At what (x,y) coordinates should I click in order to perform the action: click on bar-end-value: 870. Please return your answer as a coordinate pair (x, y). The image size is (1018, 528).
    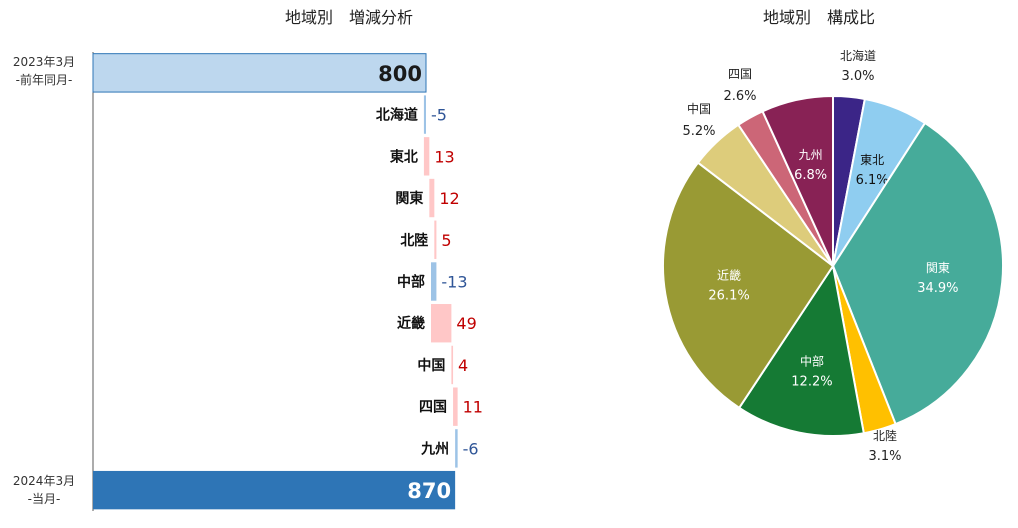
    Looking at the image, I should click on (429, 491).